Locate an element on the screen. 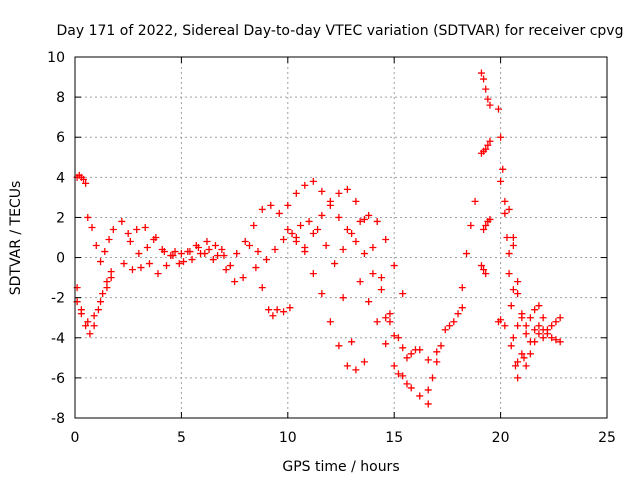 Image resolution: width=640 pixels, height=480 pixels. series-sat-r is located at coordinates (485, 89).